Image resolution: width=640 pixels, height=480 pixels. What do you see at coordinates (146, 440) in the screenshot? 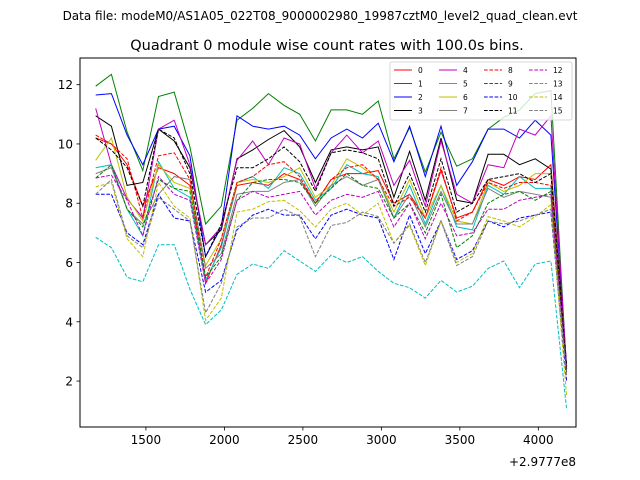
I see `x-tick-label: 1500` at bounding box center [146, 440].